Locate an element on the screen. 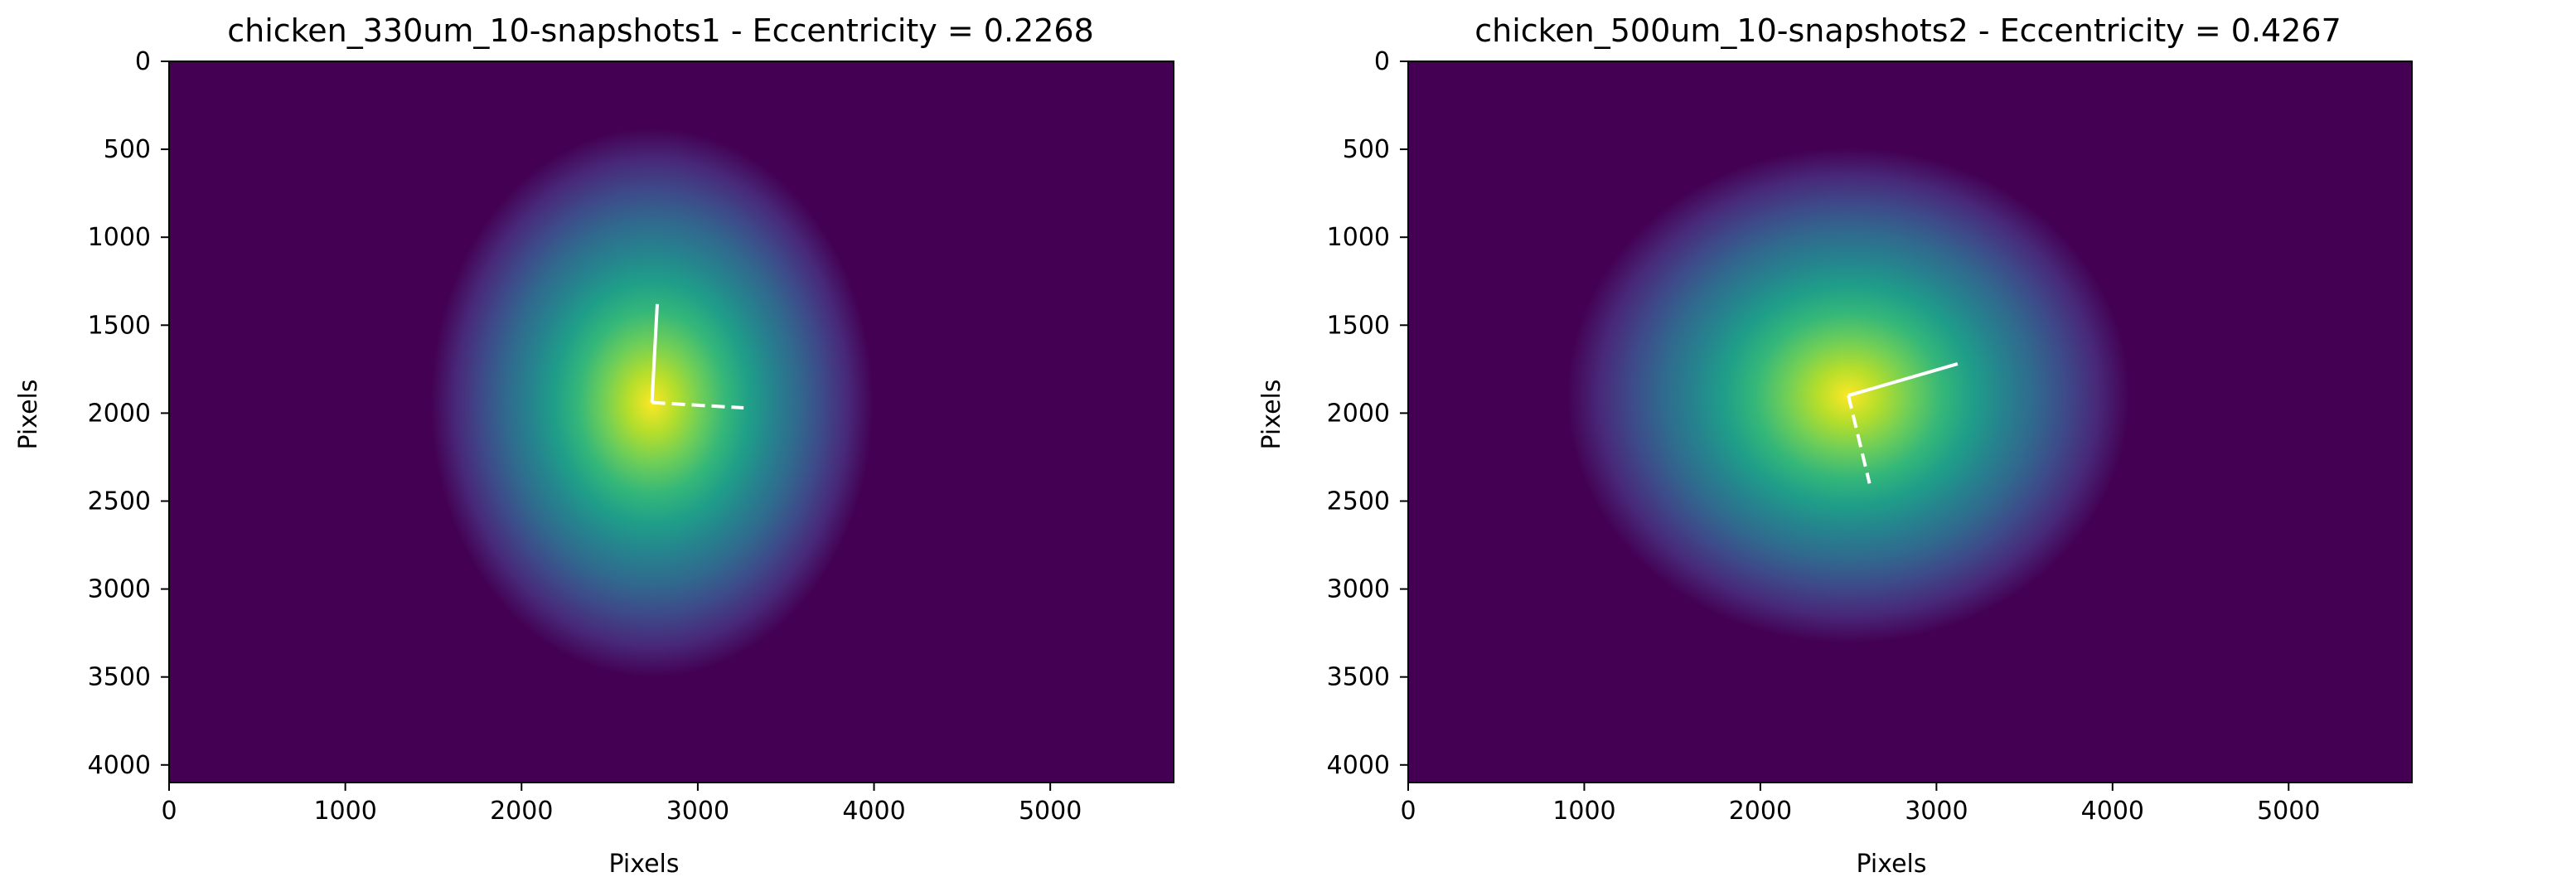 The height and width of the screenshot is (877, 2576). y-axis-label-right: Pixels is located at coordinates (1271, 414).